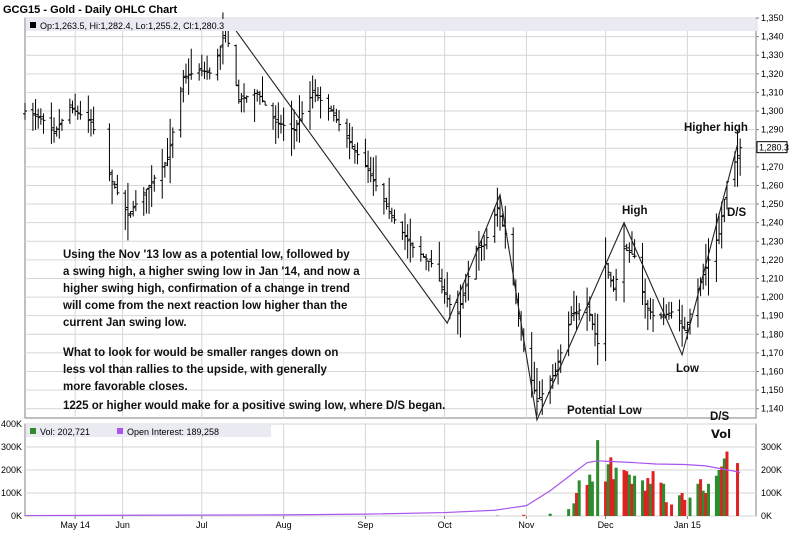  I want to click on label-ds-volume: D/S, so click(720, 417).